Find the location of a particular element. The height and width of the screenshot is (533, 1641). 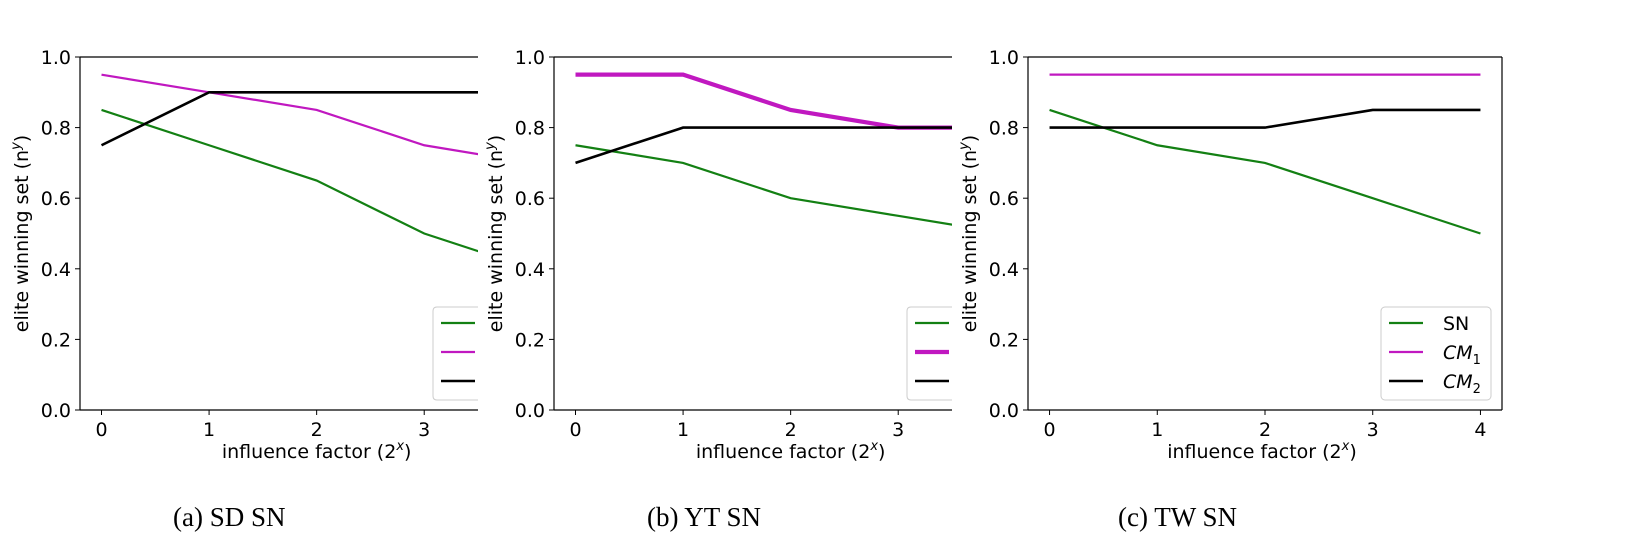

chart-caption-sd-sn: (a) SD SN is located at coordinates (229, 517).